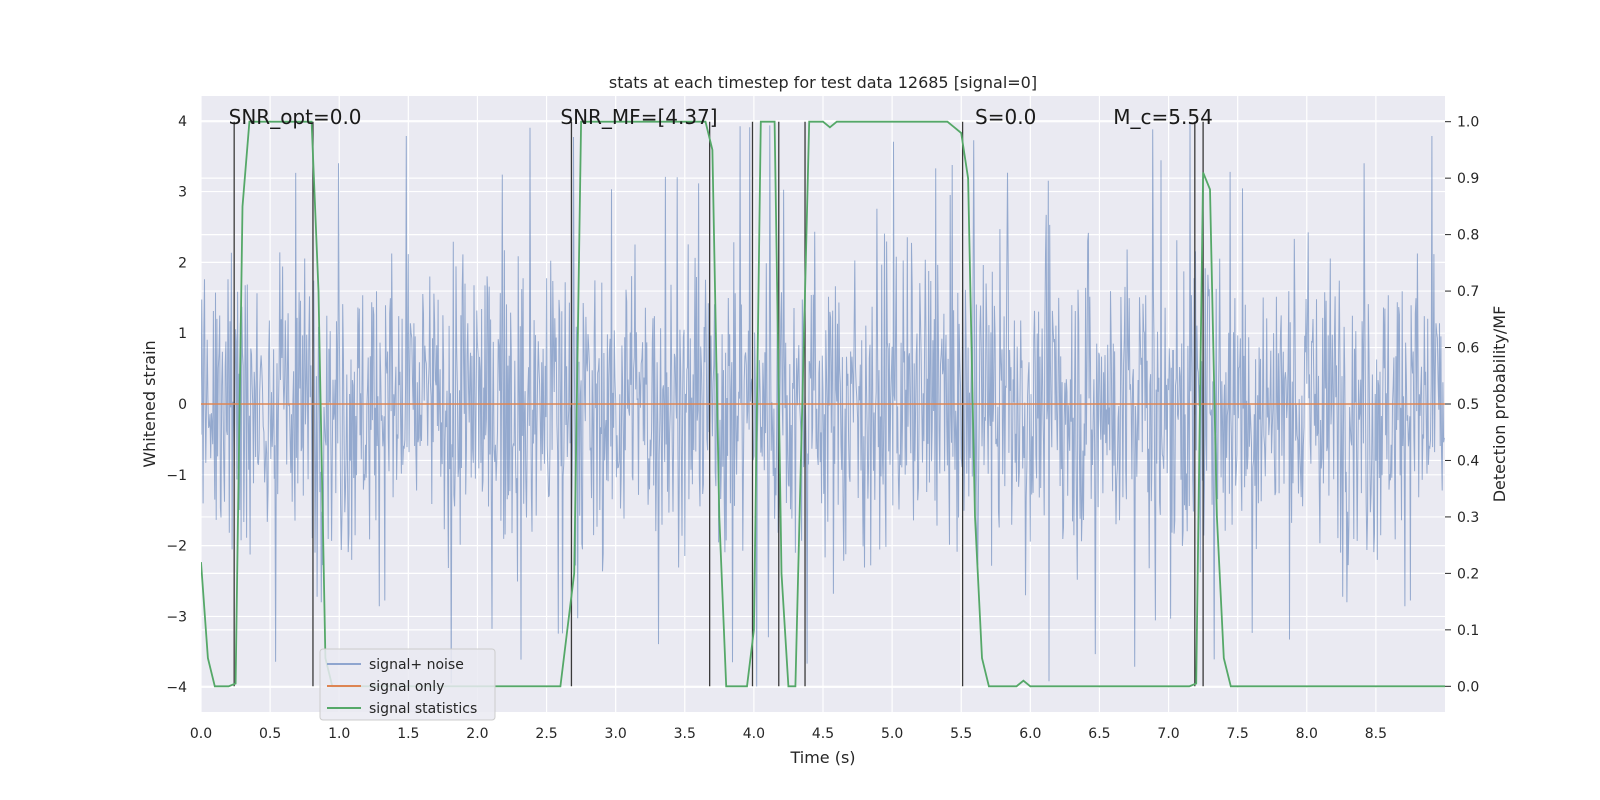 This screenshot has height=800, width=1600. What do you see at coordinates (1163, 117) in the screenshot?
I see `annotation: M_c=5.54` at bounding box center [1163, 117].